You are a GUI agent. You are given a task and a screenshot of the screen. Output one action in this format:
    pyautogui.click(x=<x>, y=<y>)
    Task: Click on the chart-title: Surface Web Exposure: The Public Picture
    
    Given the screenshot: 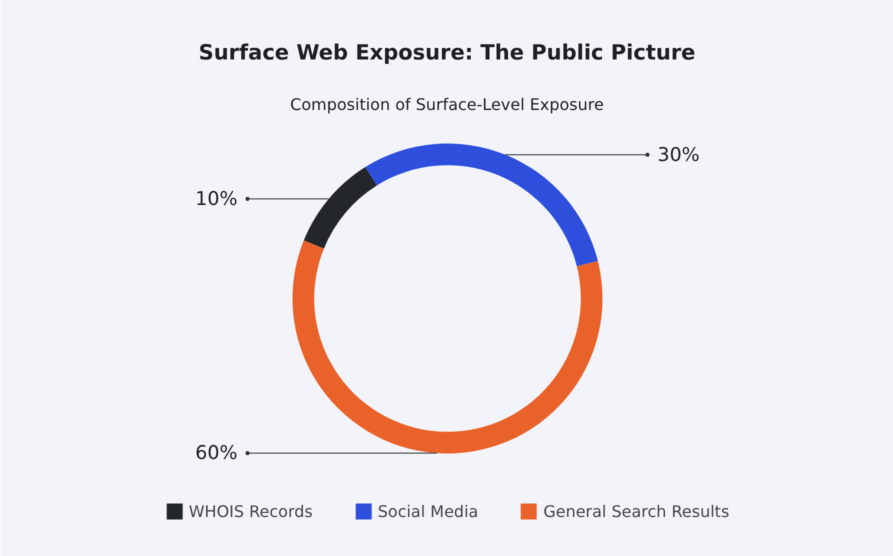 What is the action you would take?
    pyautogui.click(x=447, y=52)
    